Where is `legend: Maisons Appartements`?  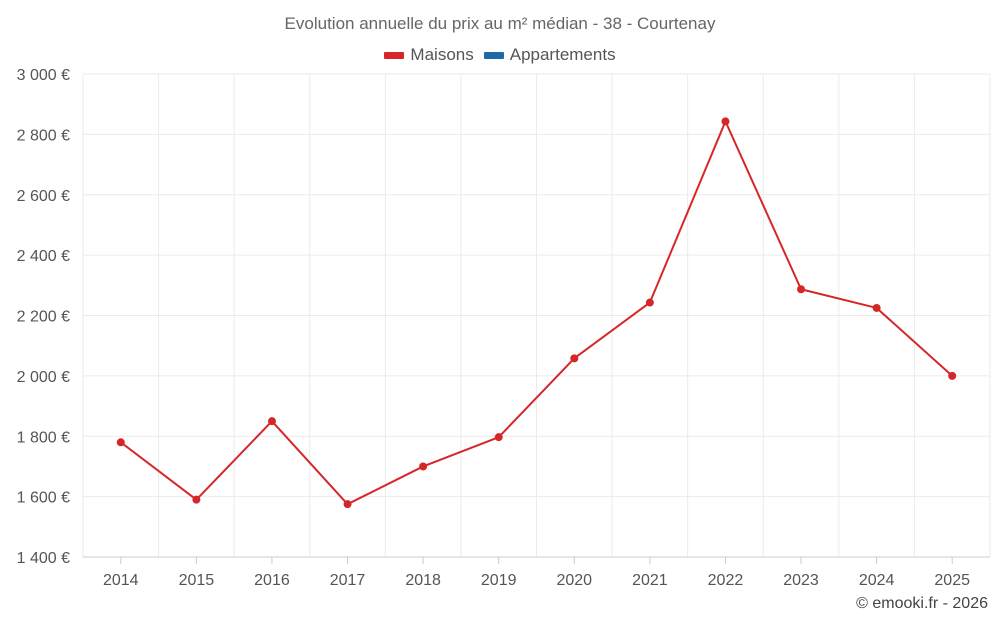 legend: Maisons Appartements is located at coordinates (500, 55).